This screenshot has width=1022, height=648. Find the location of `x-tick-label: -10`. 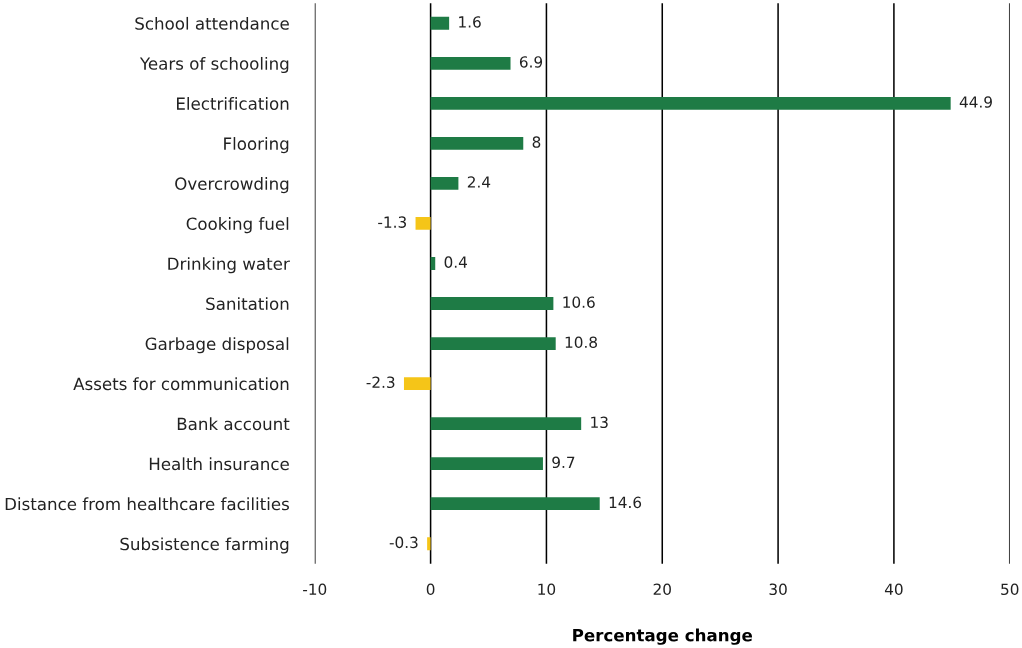

x-tick-label: -10 is located at coordinates (315, 589).